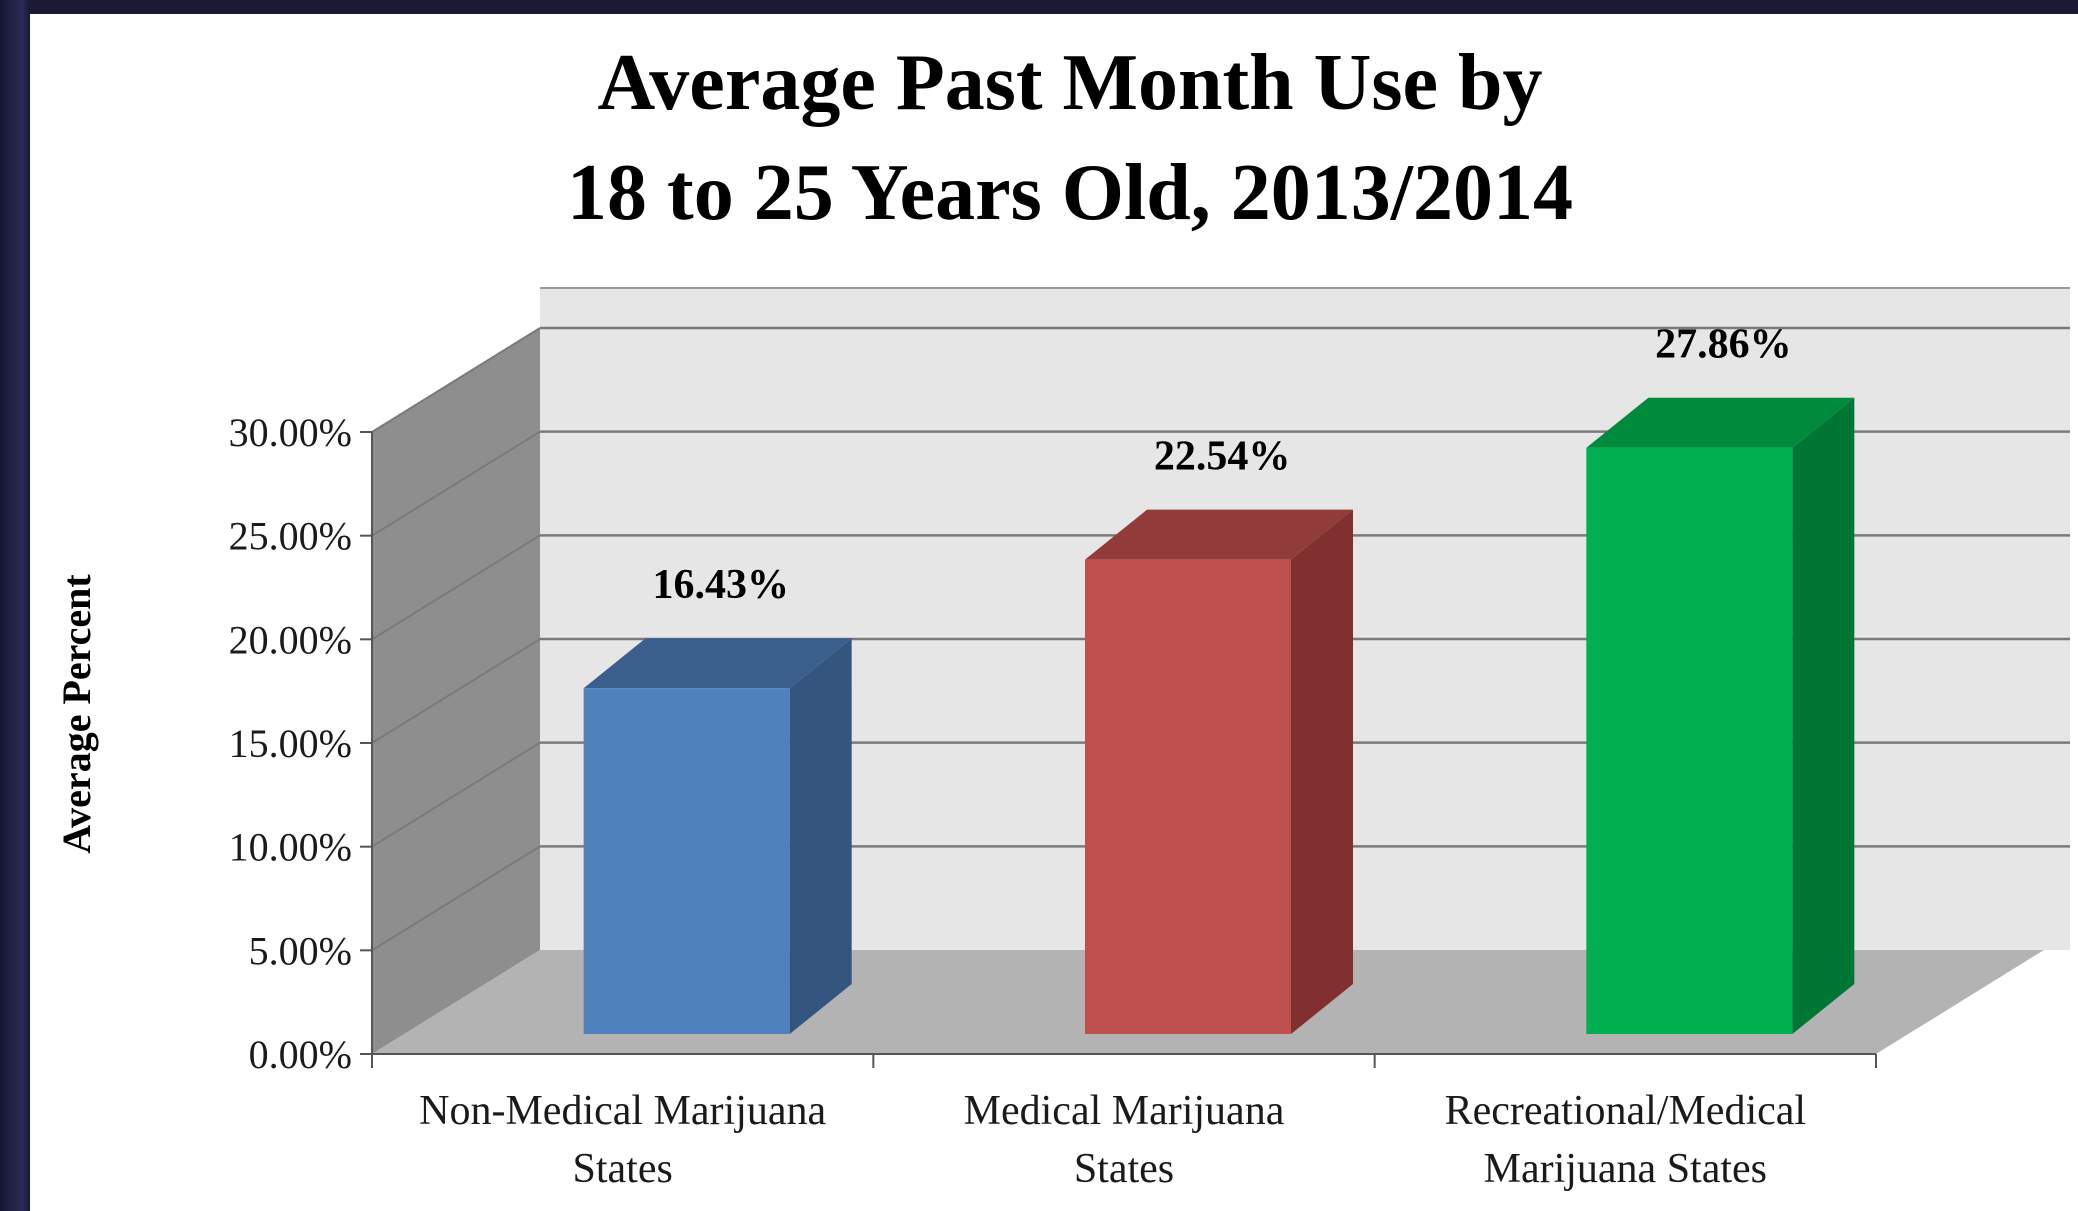 Image resolution: width=2078 pixels, height=1211 pixels. Describe the element at coordinates (290, 639) in the screenshot. I see `y-tick-label: 20.00%` at that location.